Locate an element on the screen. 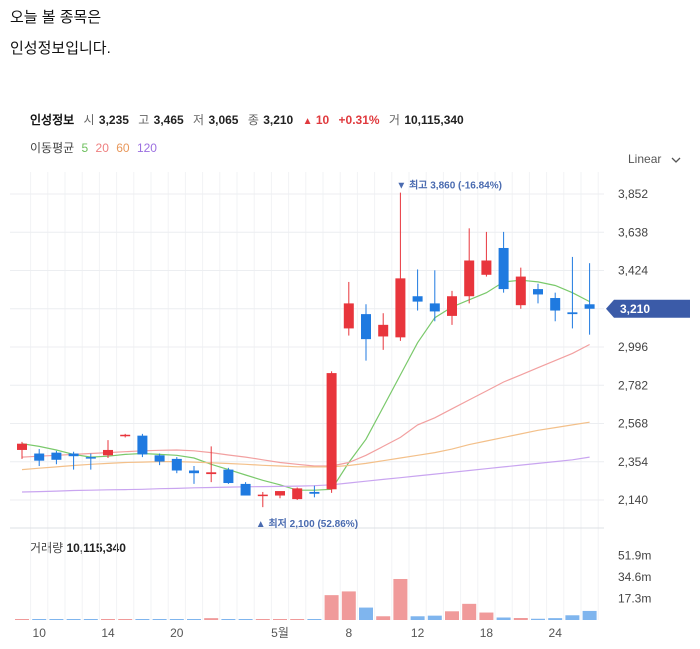 The width and height of the screenshot is (700, 649). x-tick-label: 14 is located at coordinates (108, 633).